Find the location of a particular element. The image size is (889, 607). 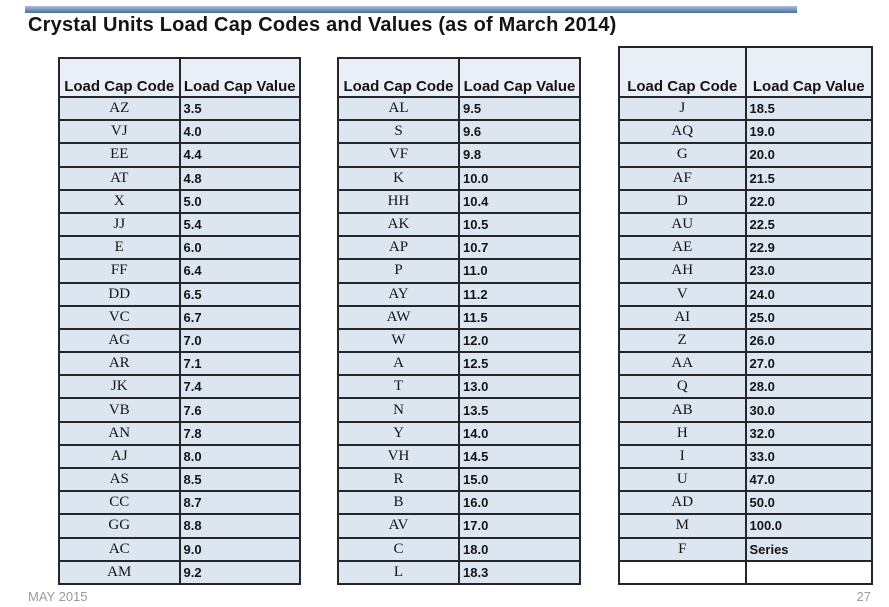

load-cap-code-cell: AF is located at coordinates (682, 178).